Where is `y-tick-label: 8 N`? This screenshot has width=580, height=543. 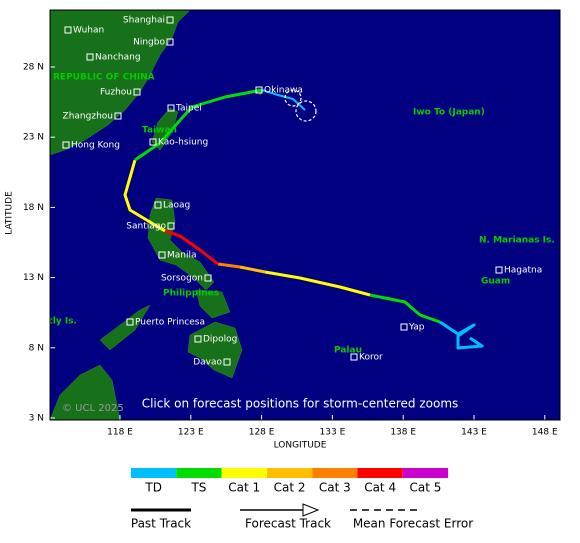 y-tick-label: 8 N is located at coordinates (36, 348).